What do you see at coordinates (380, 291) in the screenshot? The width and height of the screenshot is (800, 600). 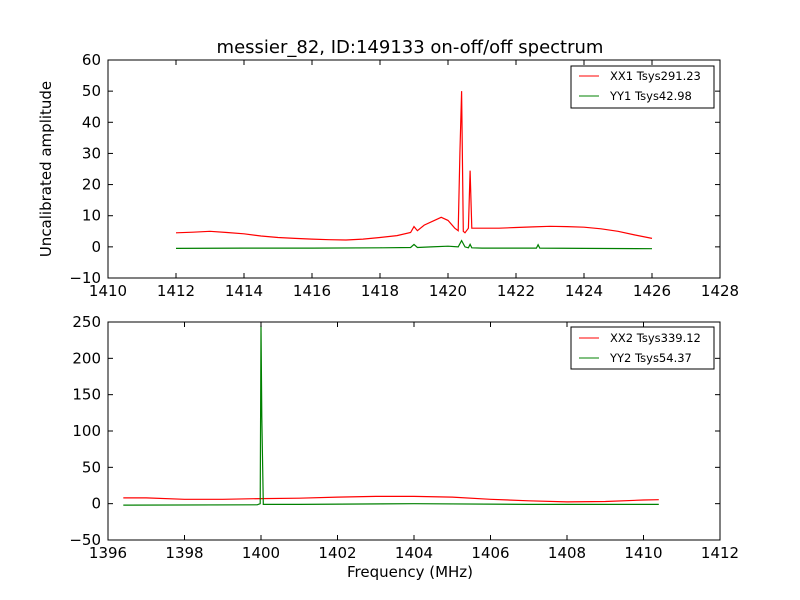 I see `x-tick-label: 1418` at bounding box center [380, 291].